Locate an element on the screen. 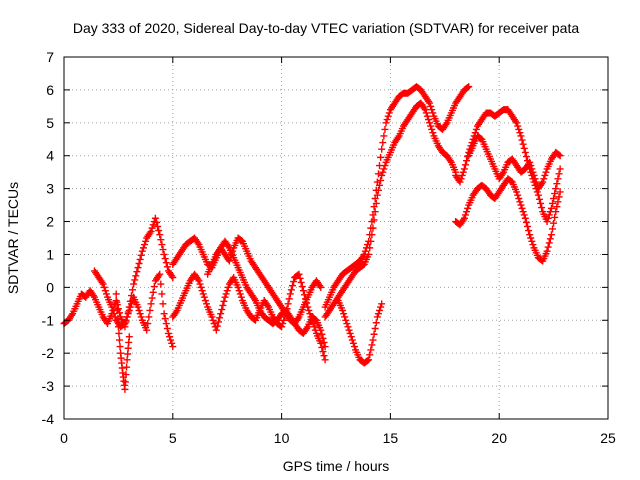 The image size is (640, 480). y-tick-label: -2 is located at coordinates (48, 353).